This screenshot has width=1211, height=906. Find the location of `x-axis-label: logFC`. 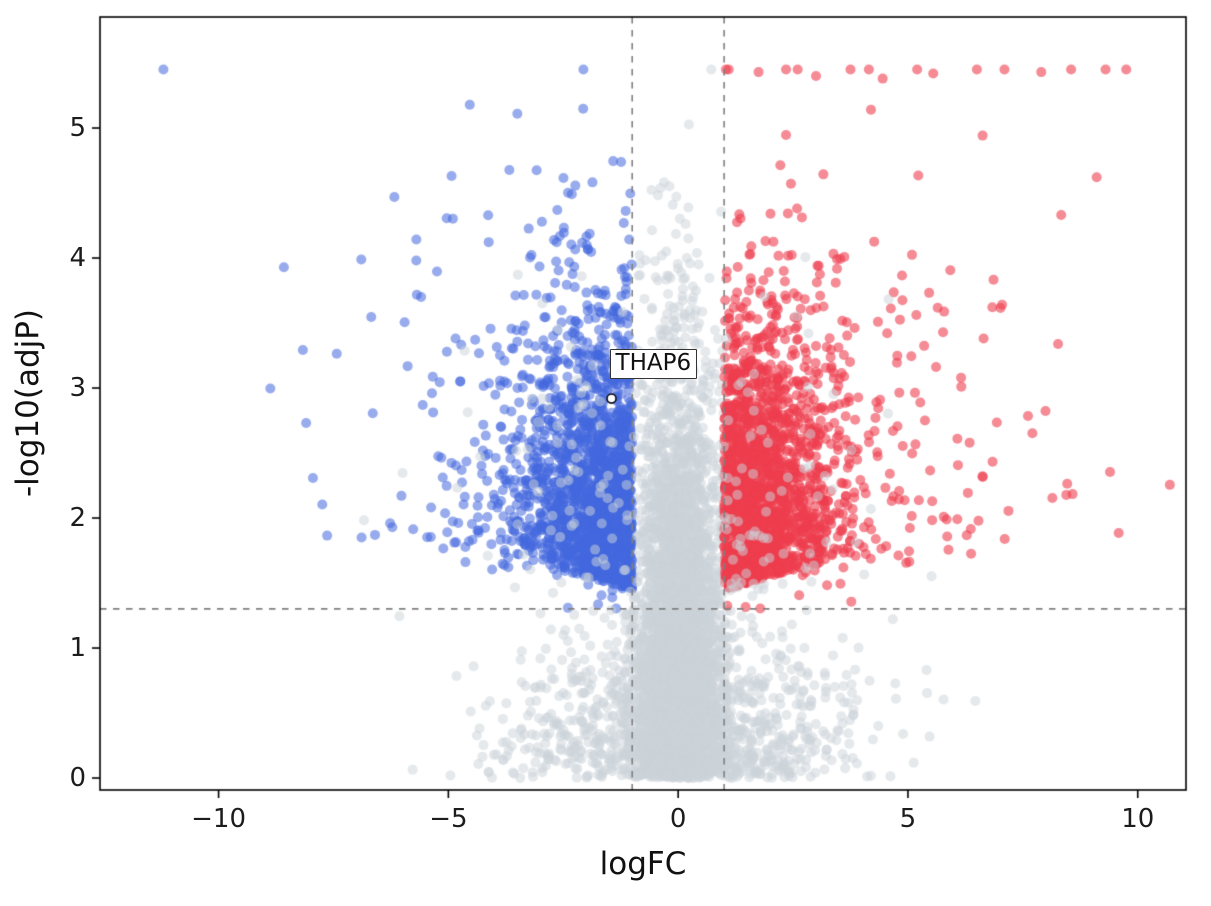

x-axis-label: logFC is located at coordinates (643, 864).